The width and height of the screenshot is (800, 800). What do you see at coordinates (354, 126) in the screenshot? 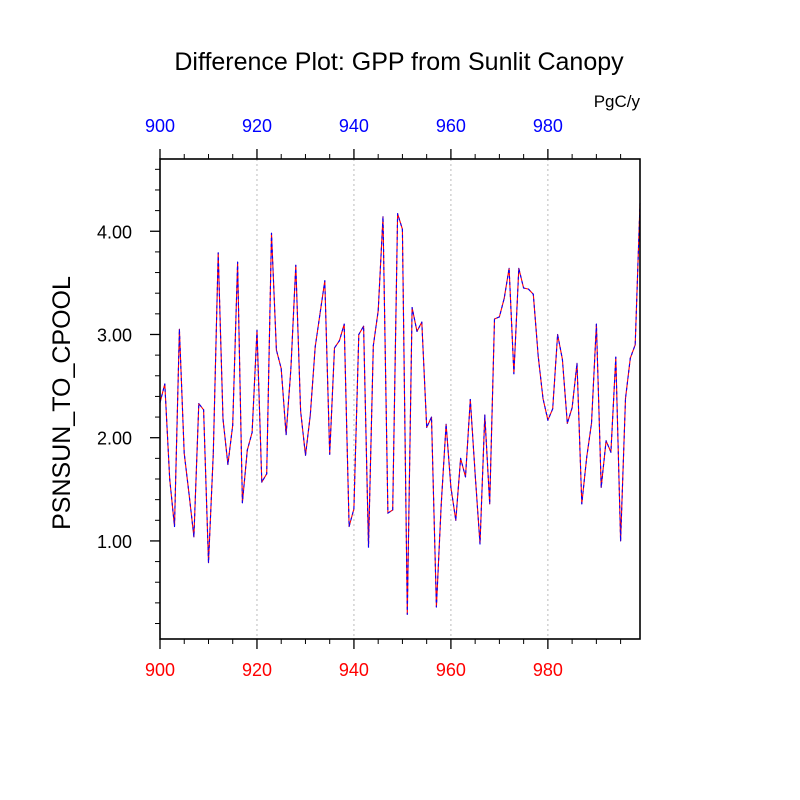
I see `x-tick-label-top: 940` at bounding box center [354, 126].